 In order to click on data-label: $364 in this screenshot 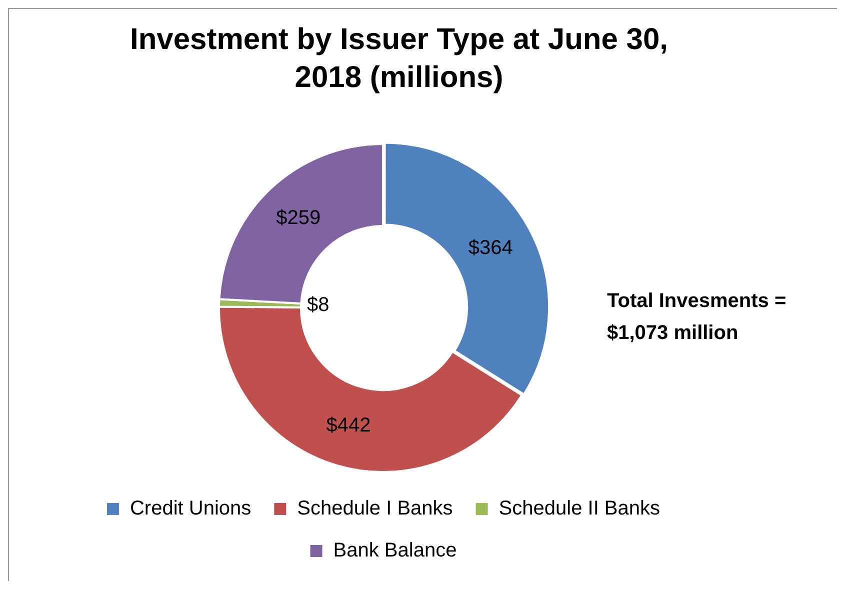, I will do `click(490, 248)`.